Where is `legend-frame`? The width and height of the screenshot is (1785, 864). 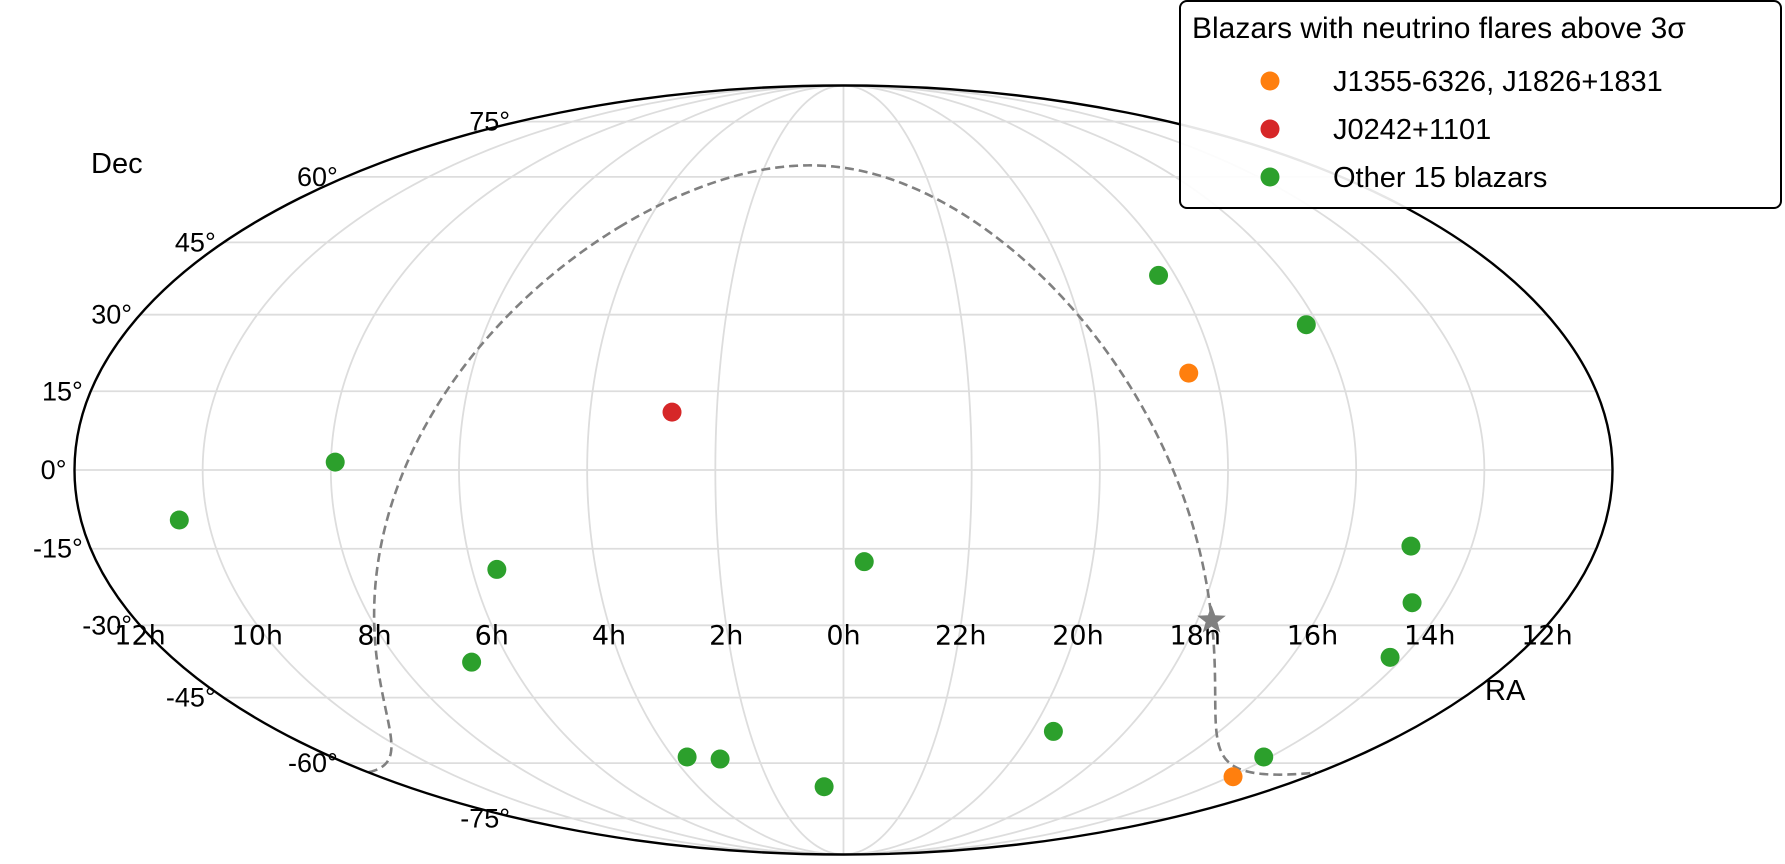 legend-frame is located at coordinates (1480, 104).